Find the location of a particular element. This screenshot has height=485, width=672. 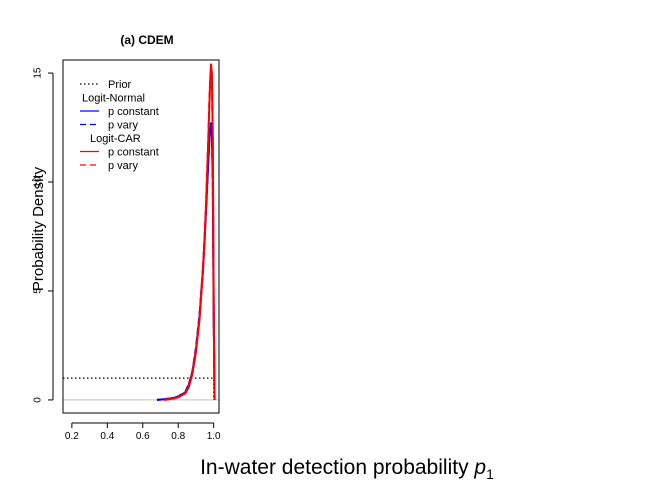

y-tick-label: 15 is located at coordinates (38, 73).